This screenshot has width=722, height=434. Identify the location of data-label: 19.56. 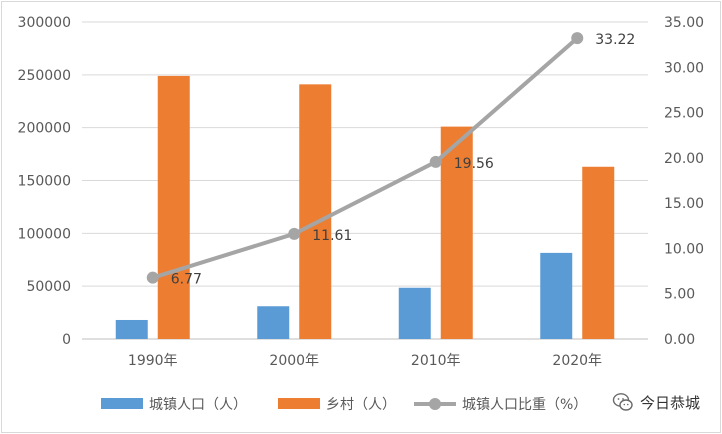
(474, 164).